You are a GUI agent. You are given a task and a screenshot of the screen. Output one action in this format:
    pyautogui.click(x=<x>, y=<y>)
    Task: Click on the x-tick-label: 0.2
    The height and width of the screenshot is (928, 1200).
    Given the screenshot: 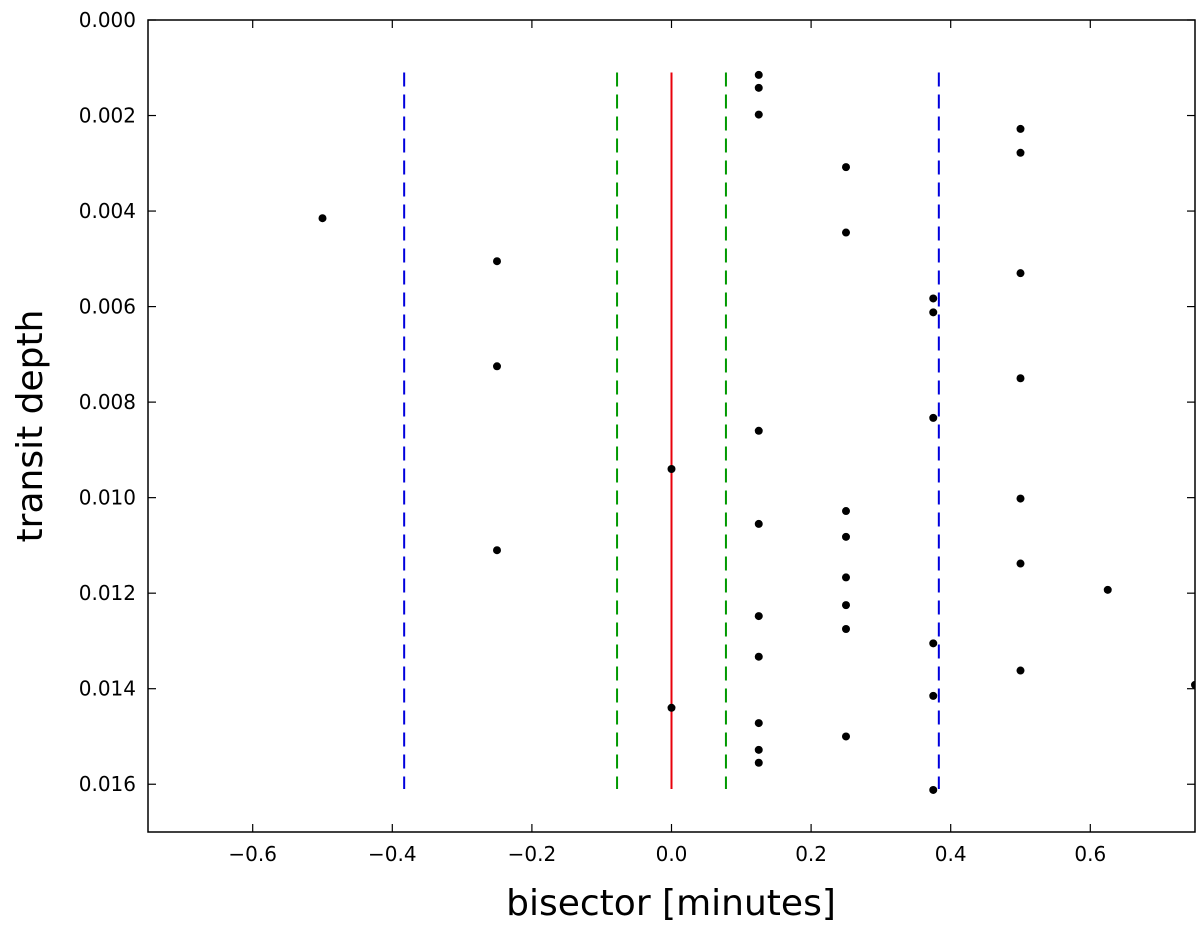 What is the action you would take?
    pyautogui.click(x=811, y=854)
    